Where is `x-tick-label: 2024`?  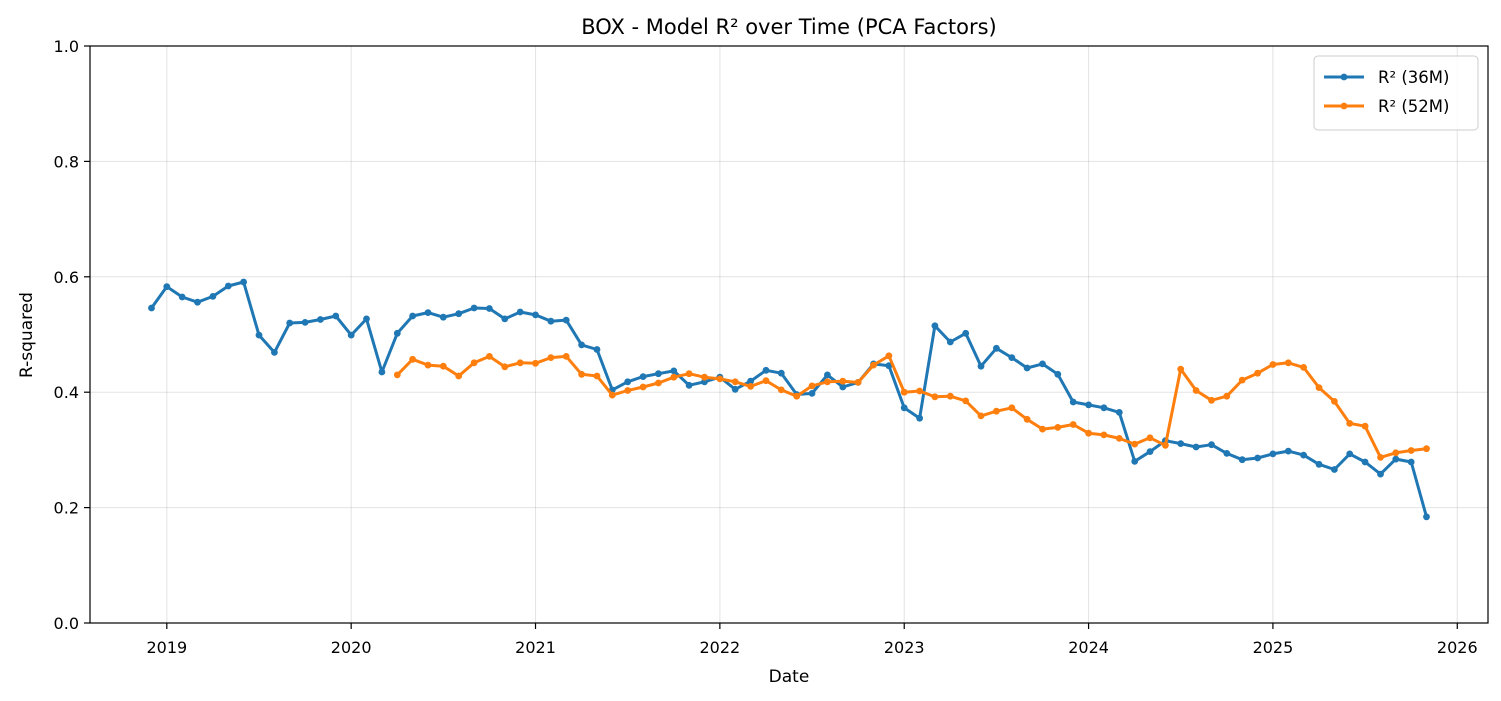
x-tick-label: 2024 is located at coordinates (1088, 647).